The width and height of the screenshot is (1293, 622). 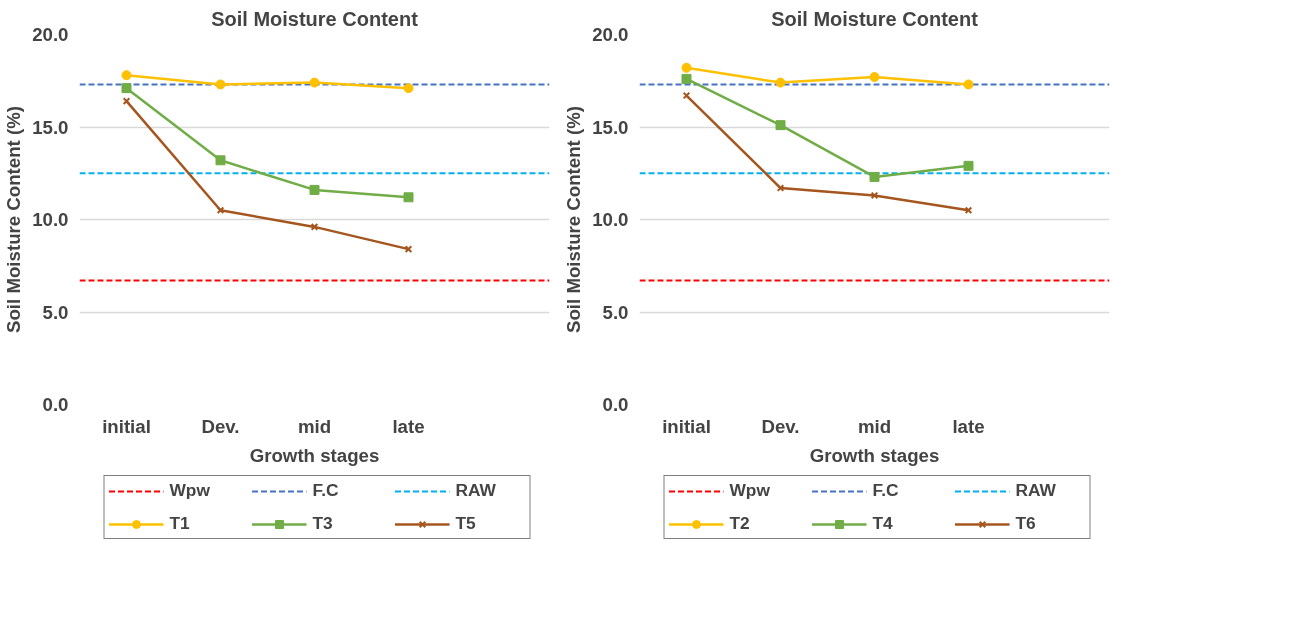 I want to click on legend-label: T5, so click(x=466, y=523).